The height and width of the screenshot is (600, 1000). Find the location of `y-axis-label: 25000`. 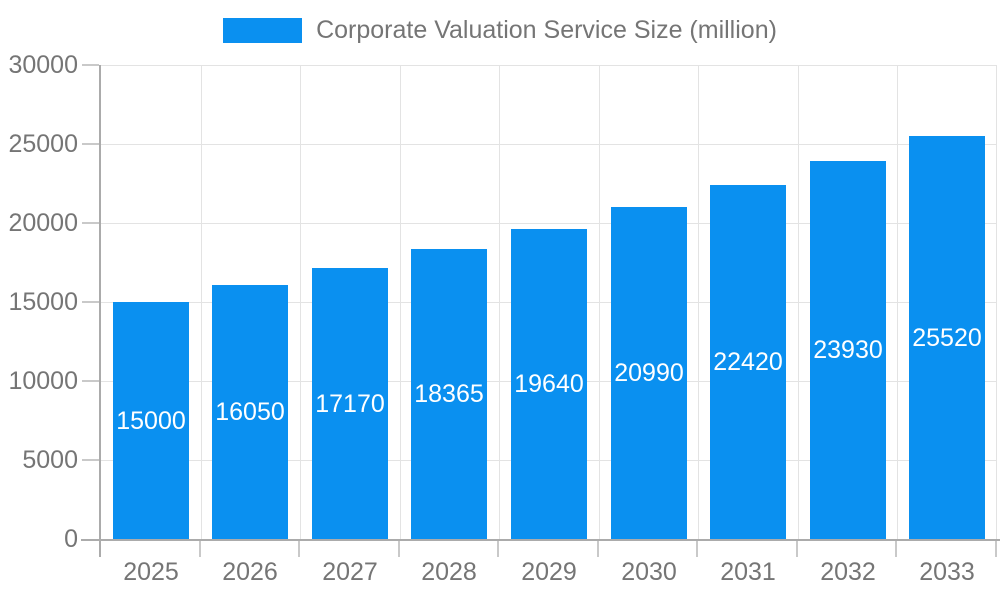

y-axis-label: 25000 is located at coordinates (43, 144).